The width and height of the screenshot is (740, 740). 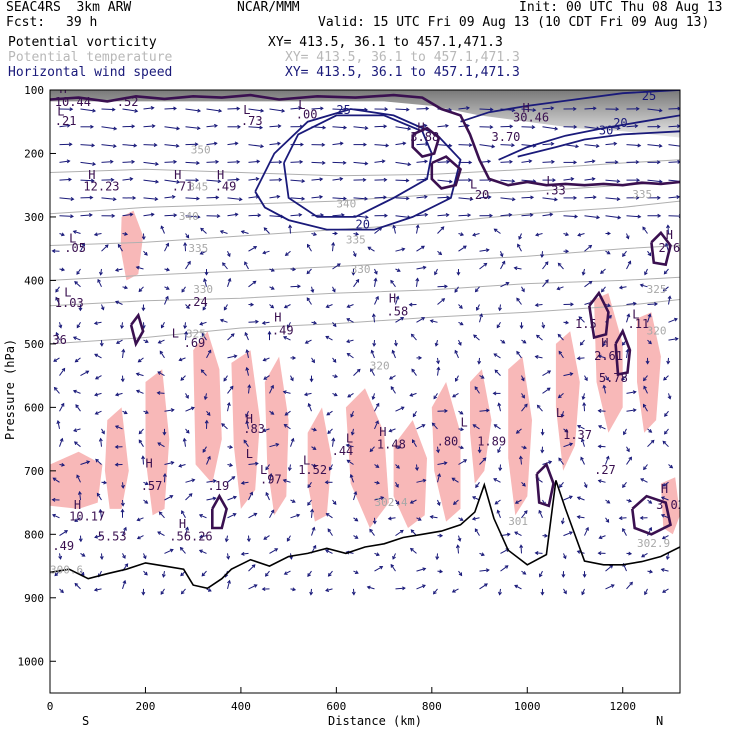 What do you see at coordinates (657, 289) in the screenshot?
I see `theta-label-10: 325` at bounding box center [657, 289].